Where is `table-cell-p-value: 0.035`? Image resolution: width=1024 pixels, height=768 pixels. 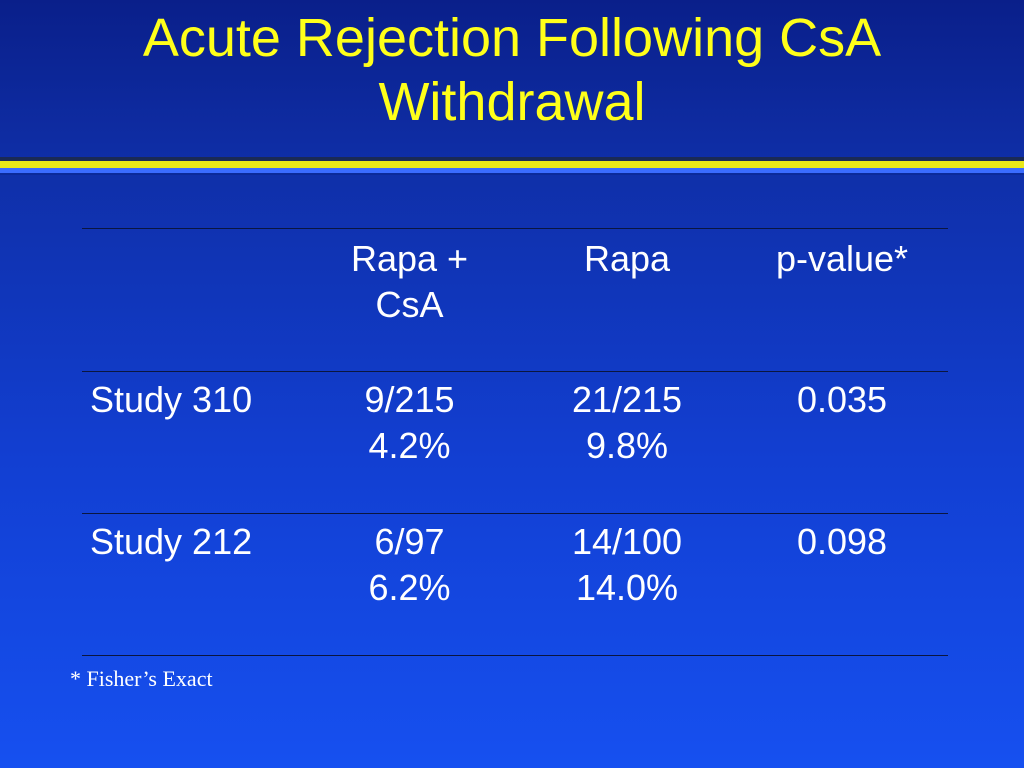 table-cell-p-value: 0.035 is located at coordinates (842, 399).